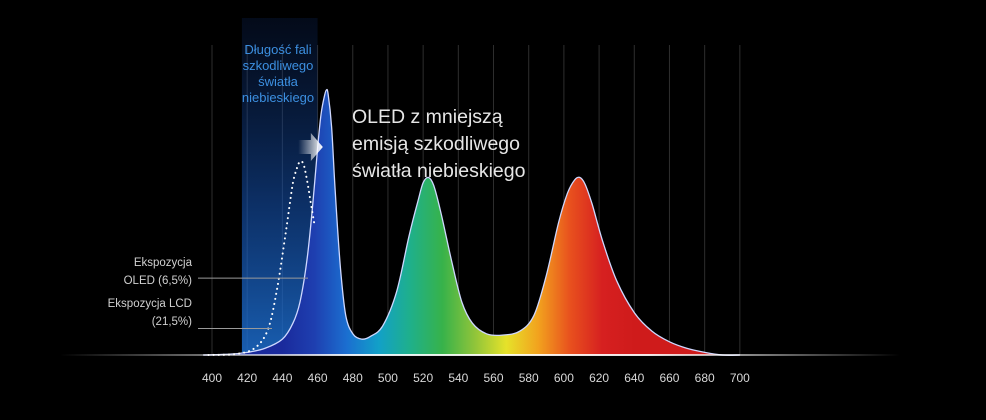  What do you see at coordinates (278, 97) in the screenshot?
I see `band-label-line: niebieskiego` at bounding box center [278, 97].